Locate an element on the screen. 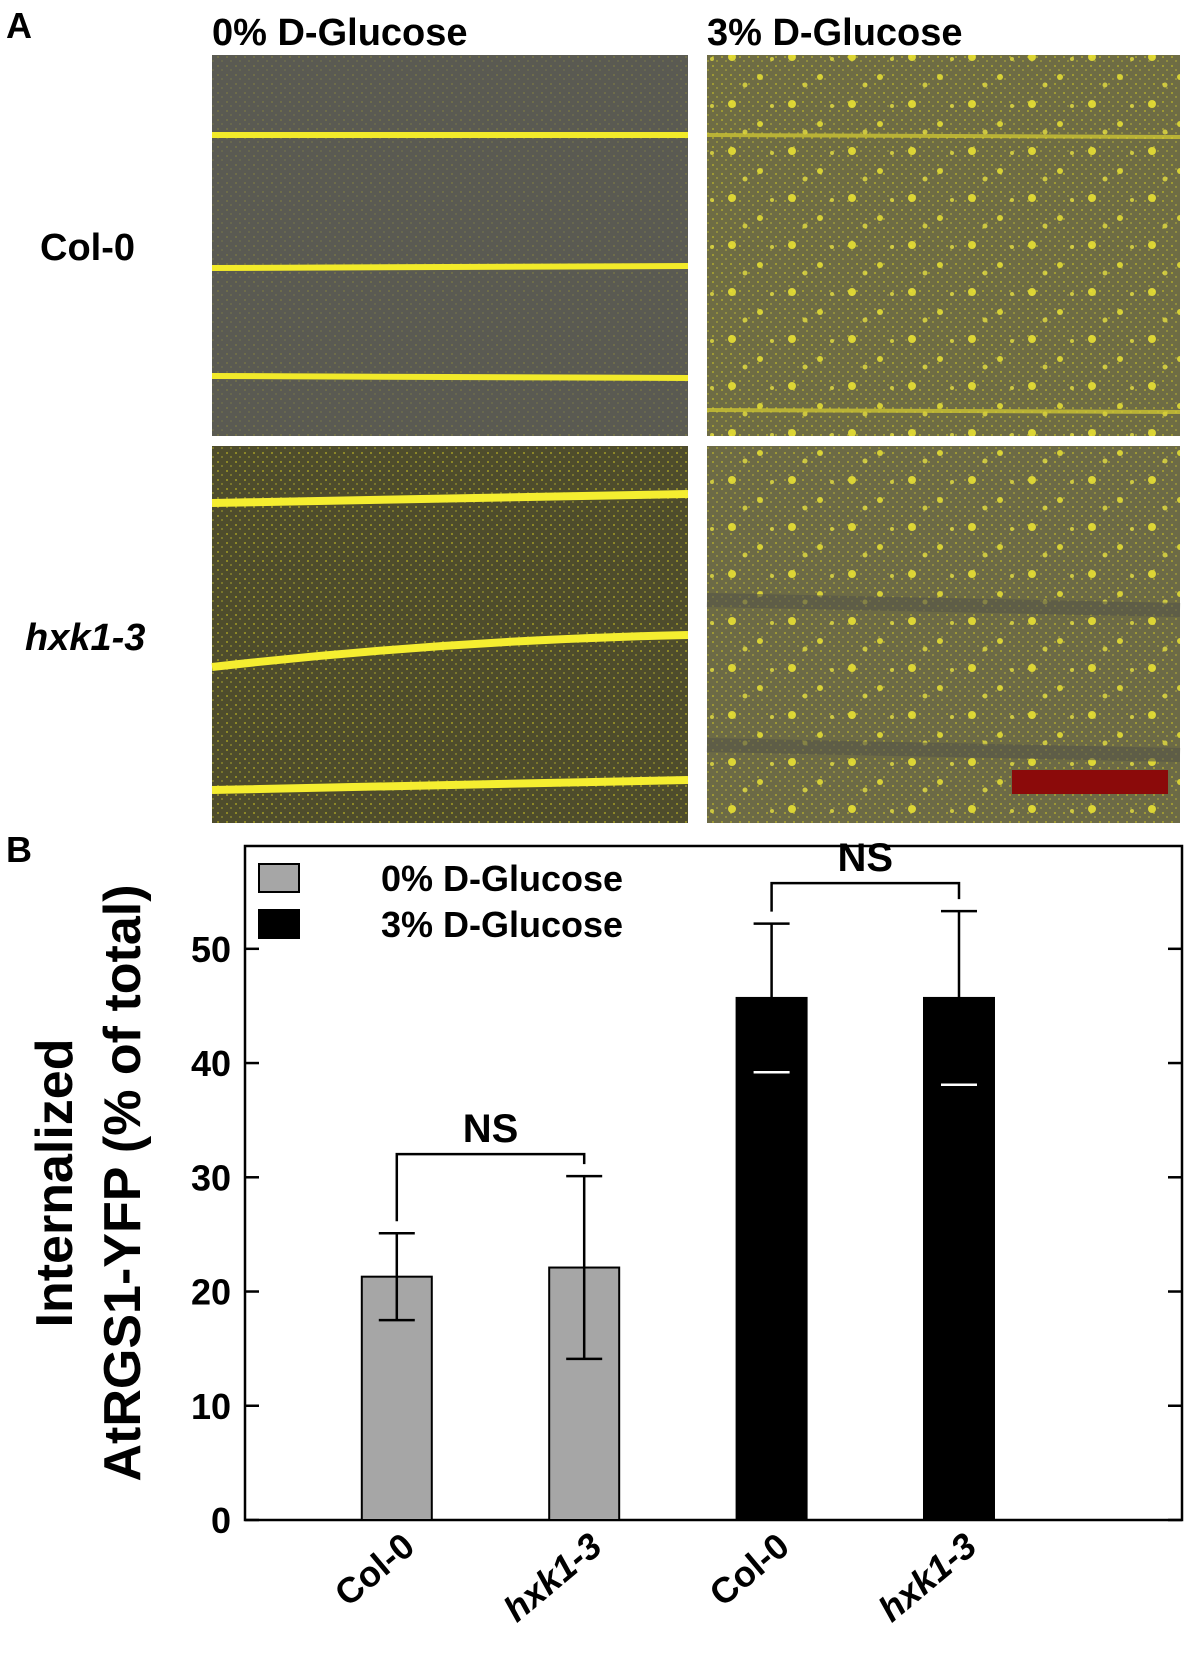 This screenshot has width=1200, height=1672. row-label: Col-0 is located at coordinates (87, 248).